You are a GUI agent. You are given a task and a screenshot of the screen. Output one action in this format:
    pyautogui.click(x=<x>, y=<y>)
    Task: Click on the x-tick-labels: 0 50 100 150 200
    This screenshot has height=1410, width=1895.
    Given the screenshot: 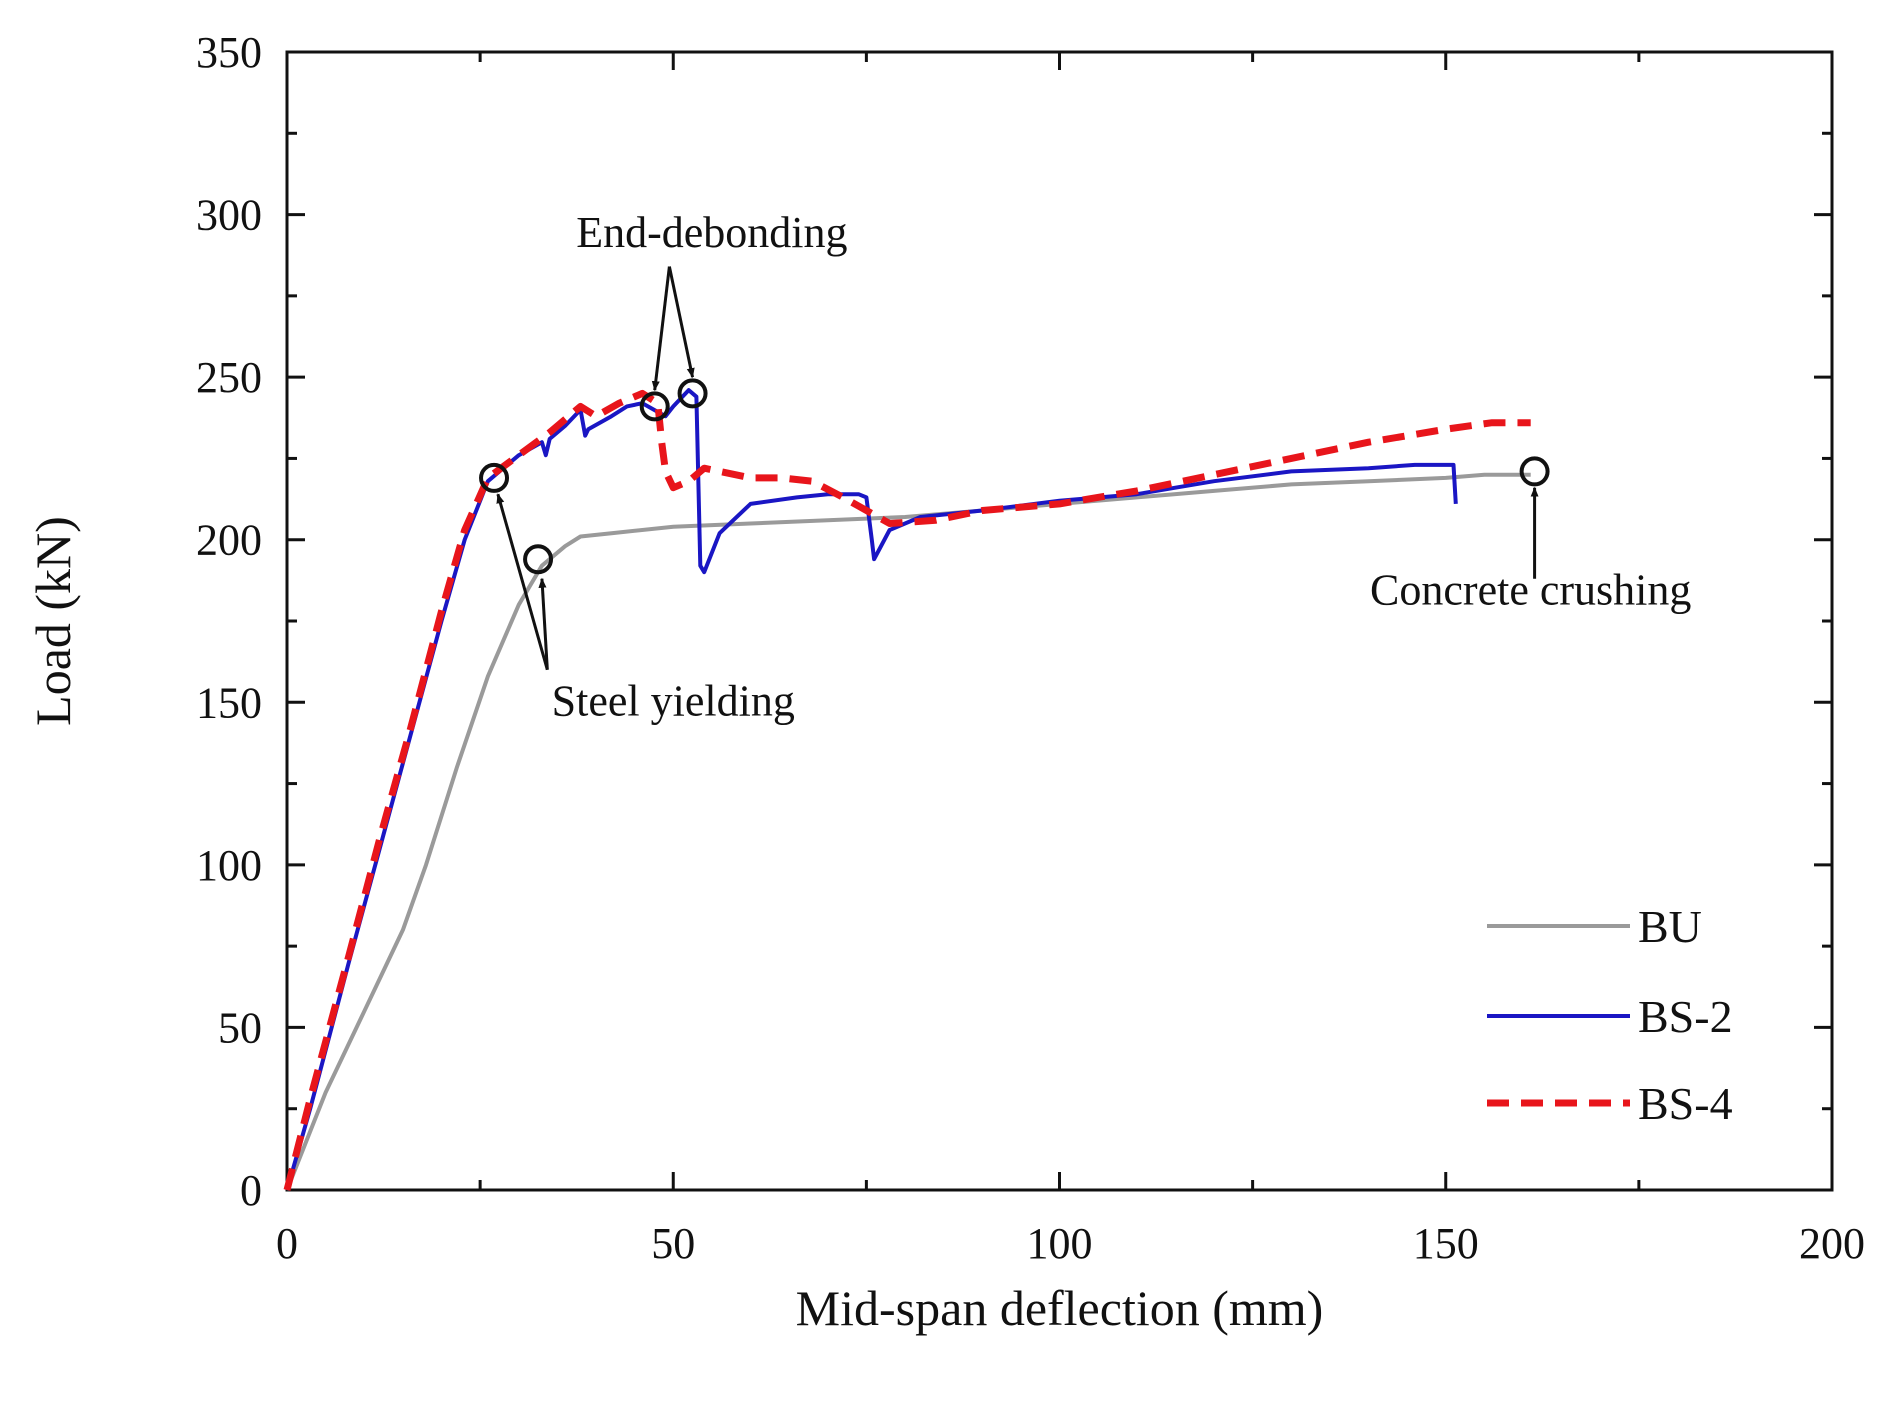 What is the action you would take?
    pyautogui.click(x=1070, y=1243)
    